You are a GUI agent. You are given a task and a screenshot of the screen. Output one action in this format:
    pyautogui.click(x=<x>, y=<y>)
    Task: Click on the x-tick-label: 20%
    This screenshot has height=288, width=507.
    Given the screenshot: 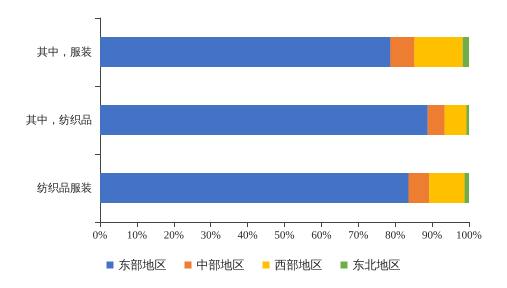 What is the action you would take?
    pyautogui.click(x=174, y=236)
    